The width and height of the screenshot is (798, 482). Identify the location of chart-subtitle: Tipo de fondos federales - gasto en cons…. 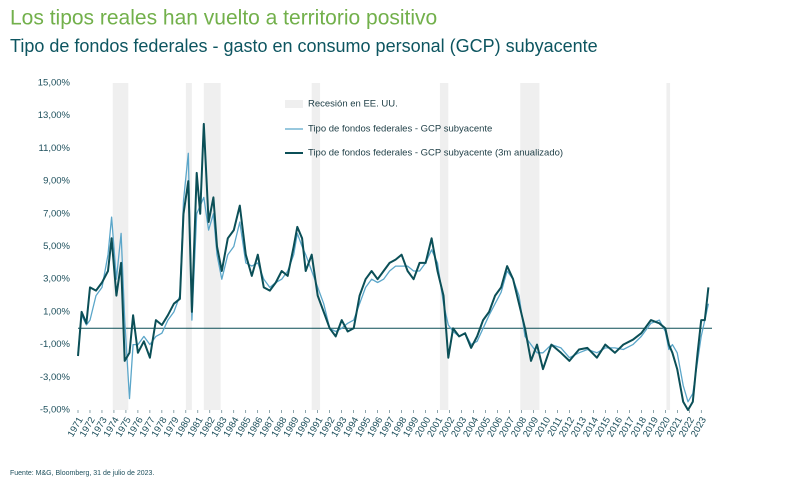
(304, 46).